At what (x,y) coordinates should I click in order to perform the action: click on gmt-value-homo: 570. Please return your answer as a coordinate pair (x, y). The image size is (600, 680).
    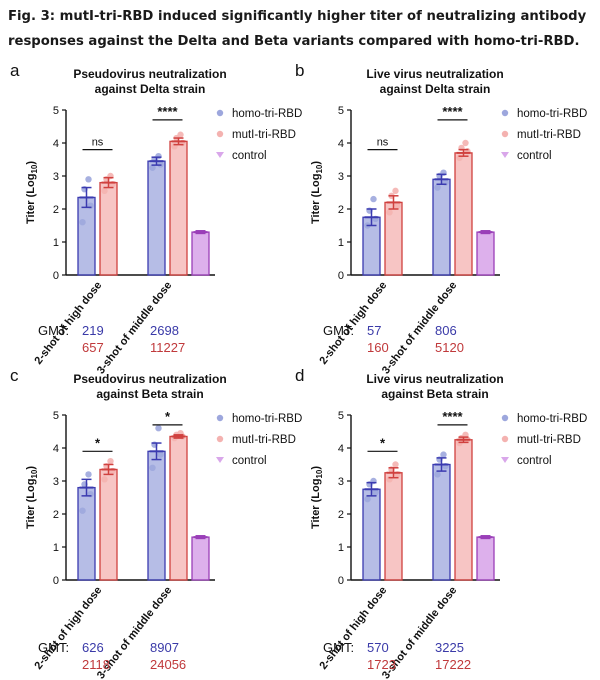
    Looking at the image, I should click on (378, 647).